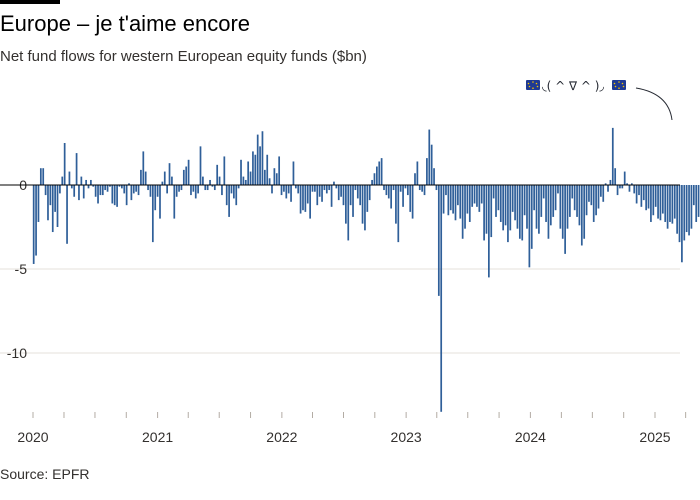 This screenshot has width=700, height=500. I want to click on annotation-kaomoji: ◟( ^ ∇ ^ )◞, so click(573, 86).